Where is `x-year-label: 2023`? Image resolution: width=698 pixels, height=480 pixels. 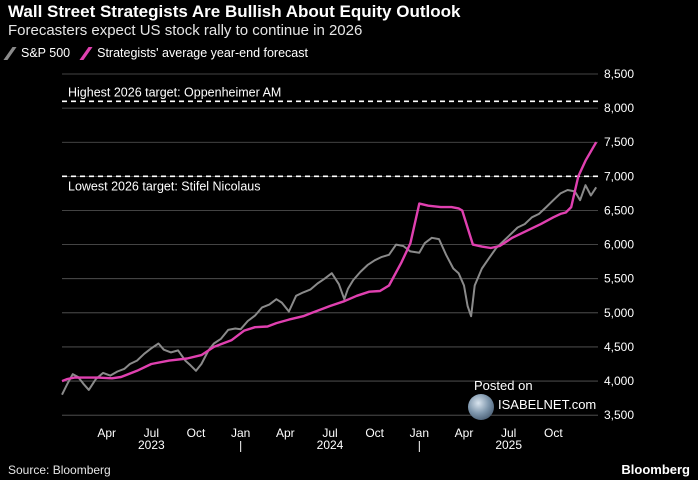
x-year-label: 2023 is located at coordinates (151, 445).